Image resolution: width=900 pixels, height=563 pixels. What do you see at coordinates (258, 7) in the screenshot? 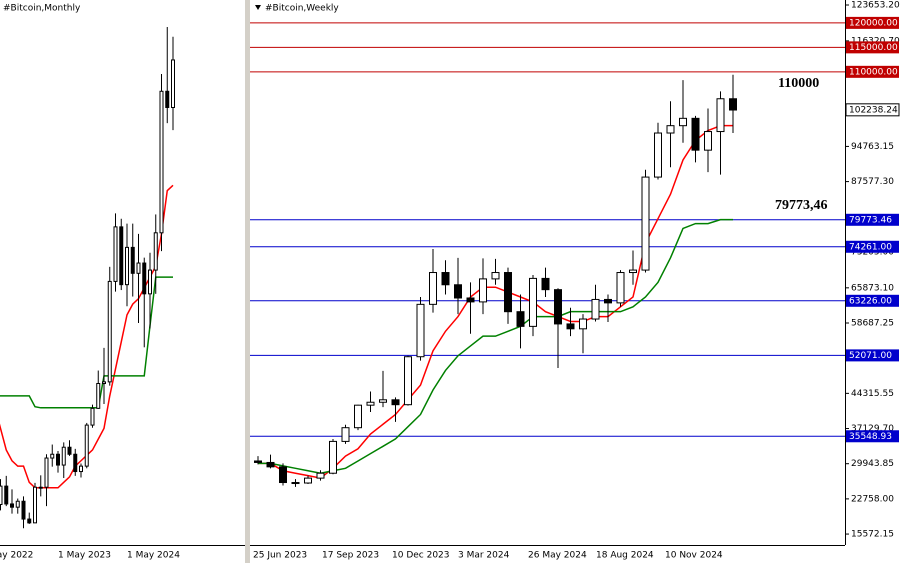
I see `menu-triangle` at bounding box center [258, 7].